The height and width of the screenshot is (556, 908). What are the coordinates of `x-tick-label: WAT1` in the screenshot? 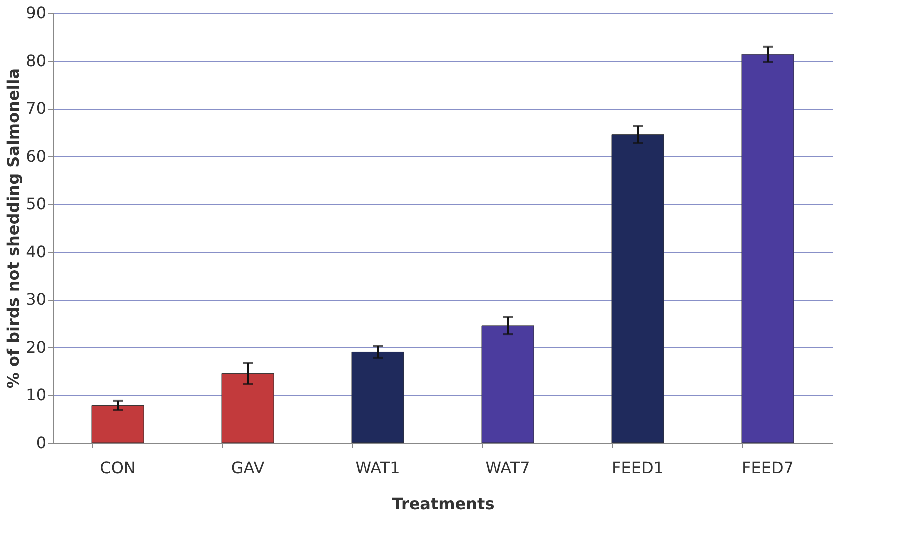 It's located at (378, 468).